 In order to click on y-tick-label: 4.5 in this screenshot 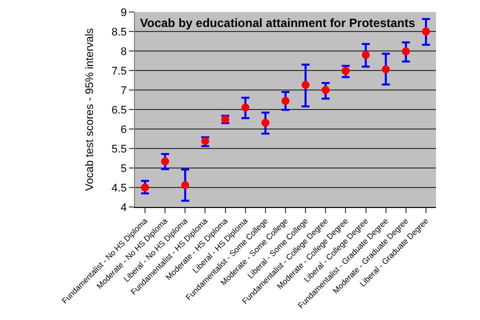, I will do `click(119, 188)`.